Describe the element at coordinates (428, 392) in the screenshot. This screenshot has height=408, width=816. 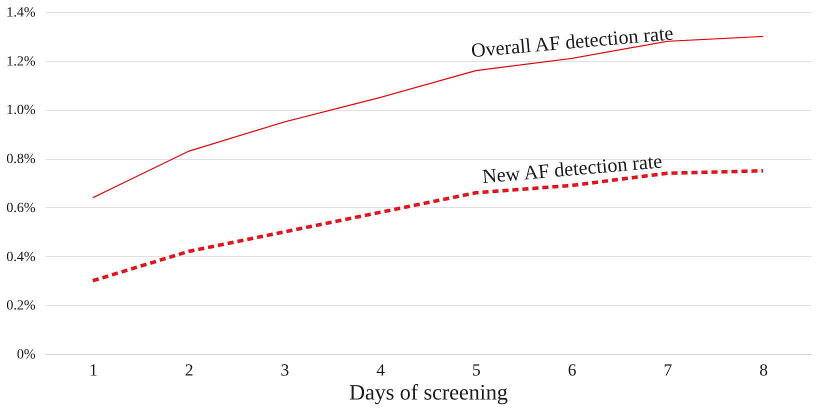
I see `x-axis-title: Days of screening` at that location.